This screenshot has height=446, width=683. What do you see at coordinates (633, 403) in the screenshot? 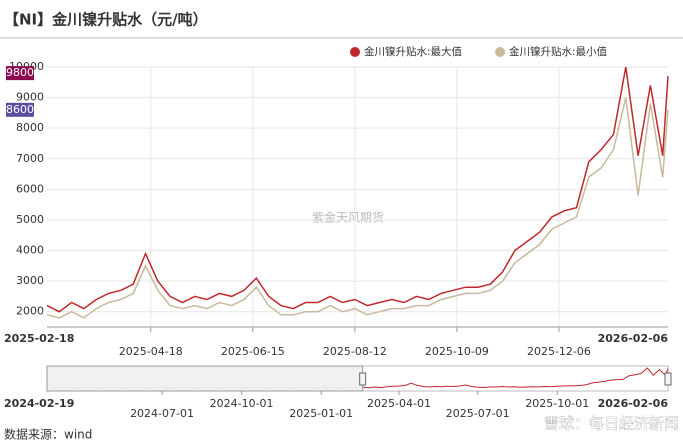
I see `navigator-end-label: 2026-02-06` at bounding box center [633, 403].